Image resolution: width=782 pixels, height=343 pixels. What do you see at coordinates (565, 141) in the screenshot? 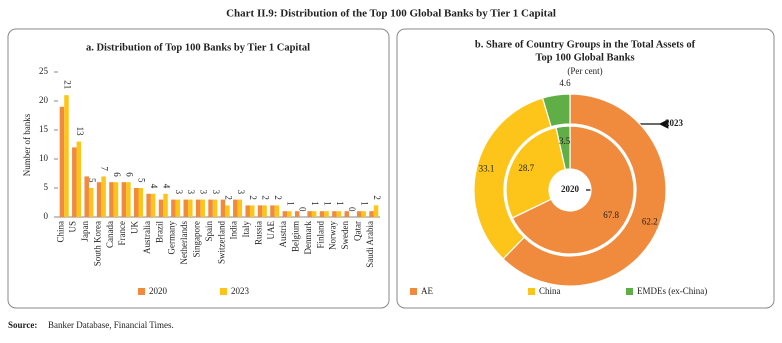
I see `data-label: 3.5` at bounding box center [565, 141].